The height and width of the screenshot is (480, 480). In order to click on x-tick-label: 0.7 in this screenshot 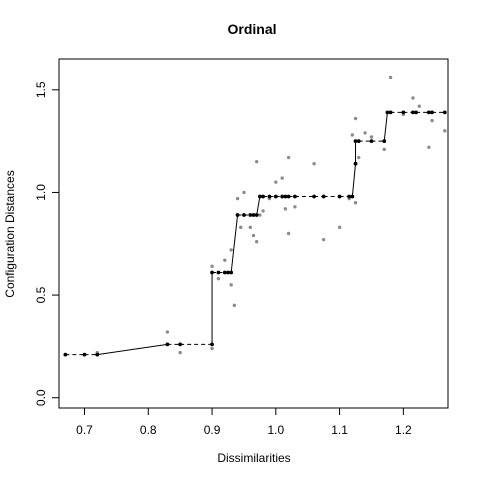, I will do `click(84, 430)`.